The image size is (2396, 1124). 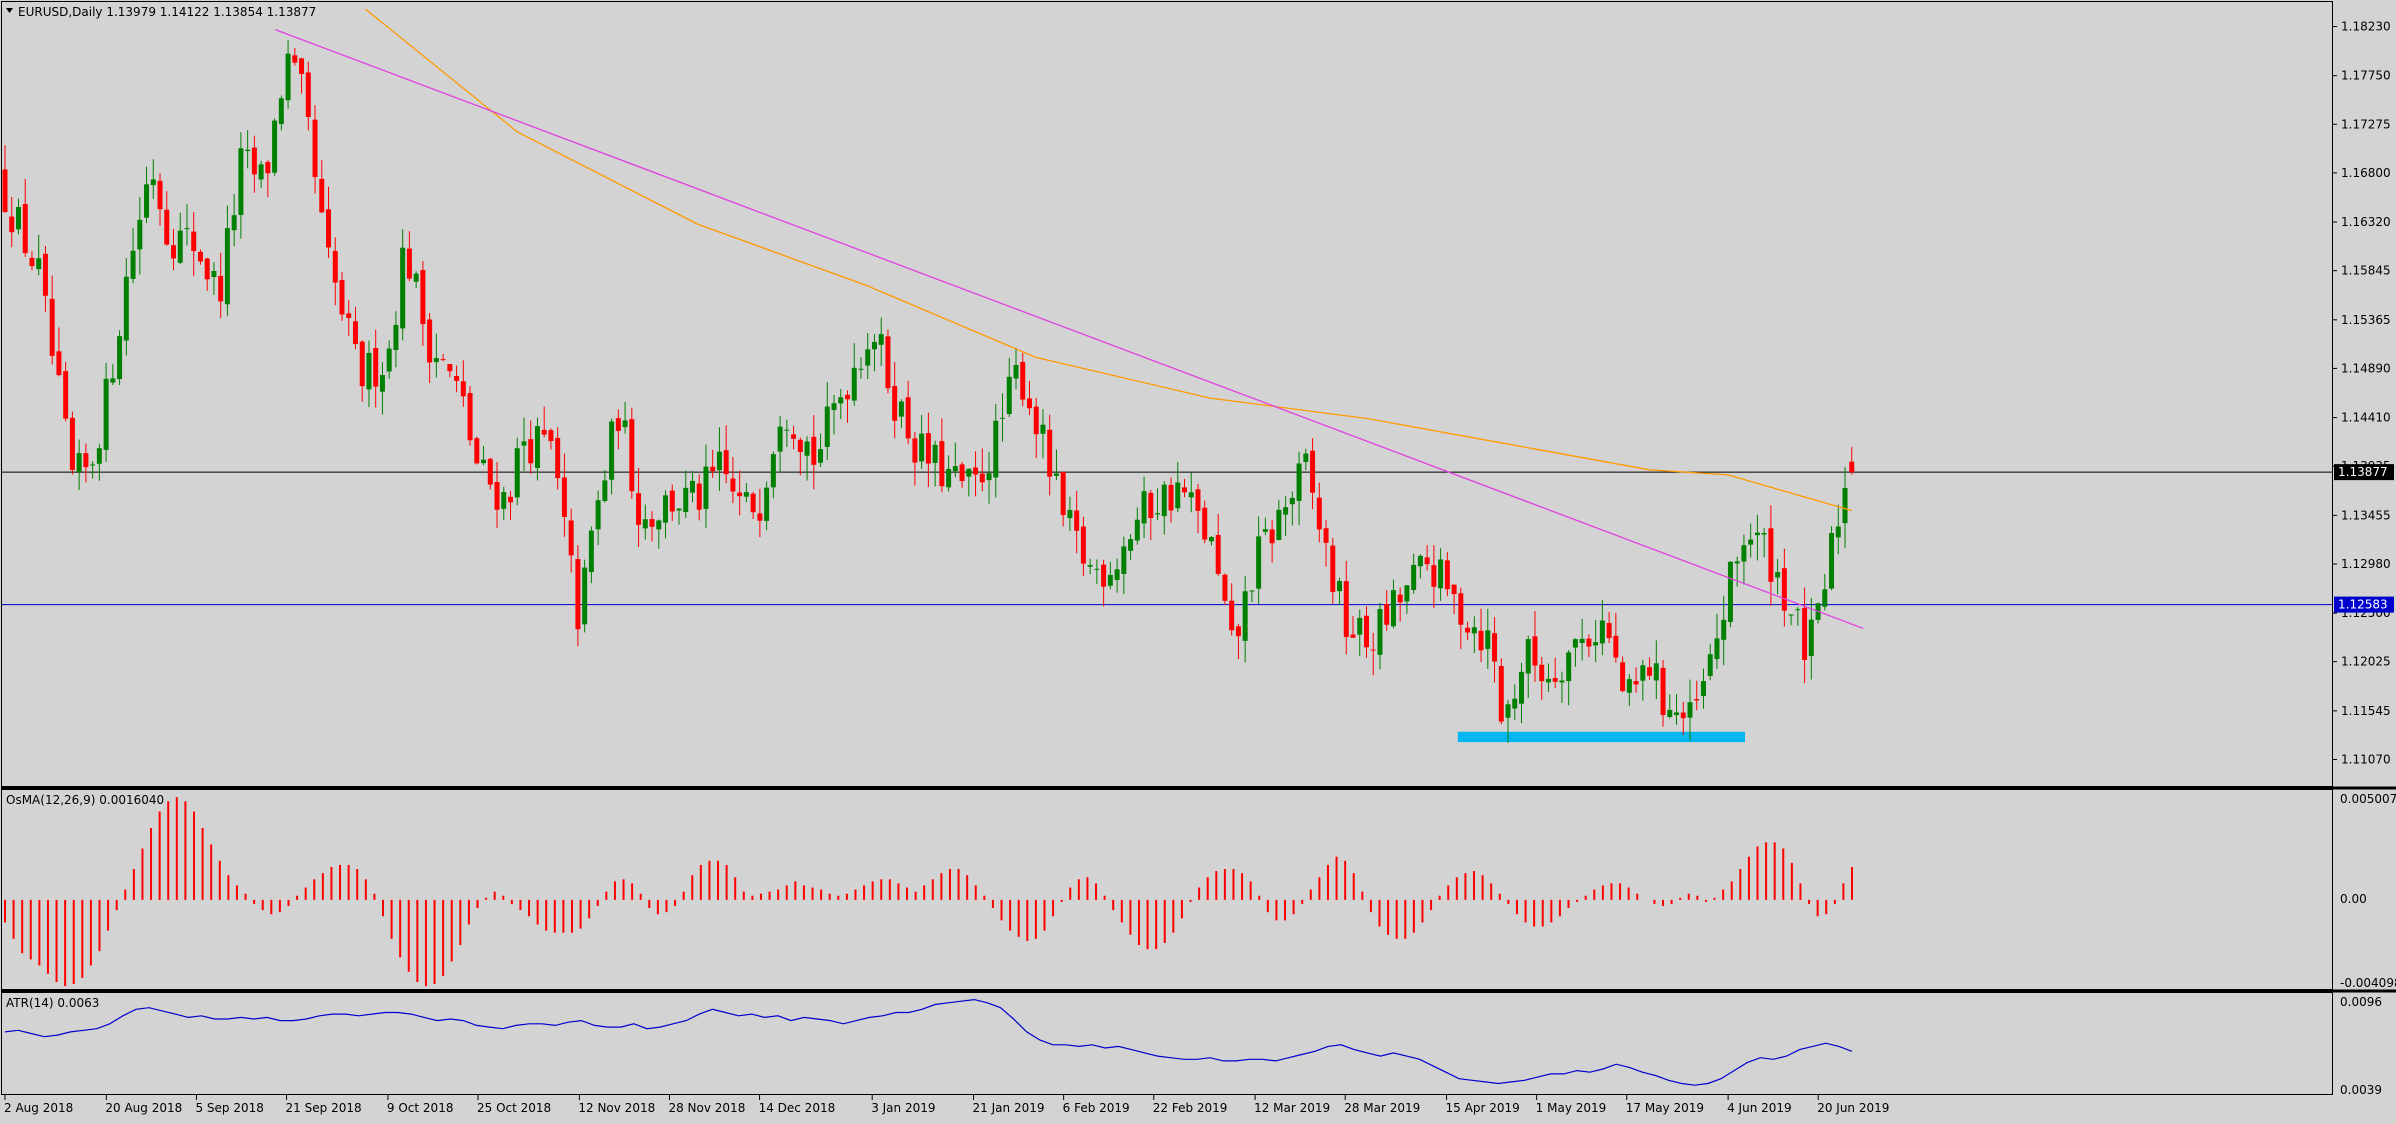 I want to click on support-price-tag: 1.12583, so click(x=2364, y=604).